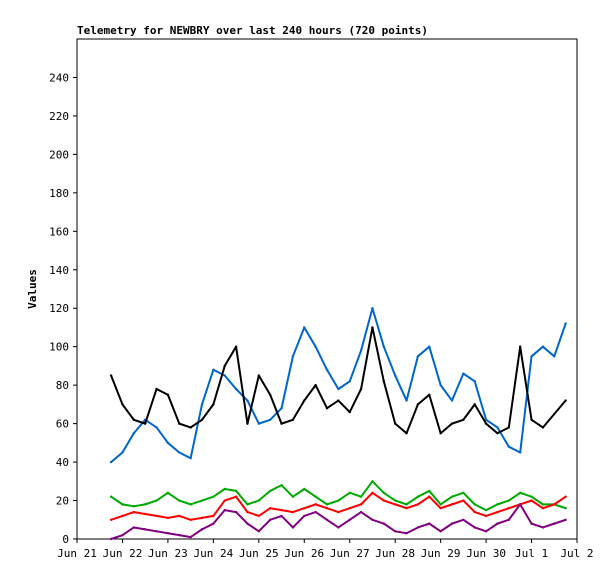  I want to click on y-tick-label: 120, so click(59, 308).